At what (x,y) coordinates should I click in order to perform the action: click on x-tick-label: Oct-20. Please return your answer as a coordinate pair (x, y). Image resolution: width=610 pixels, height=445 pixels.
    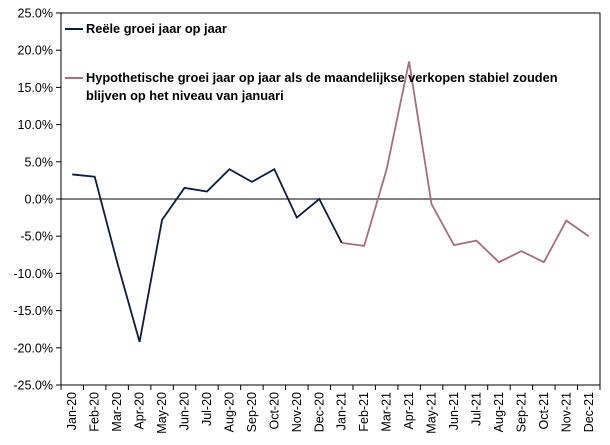
    Looking at the image, I should click on (274, 411).